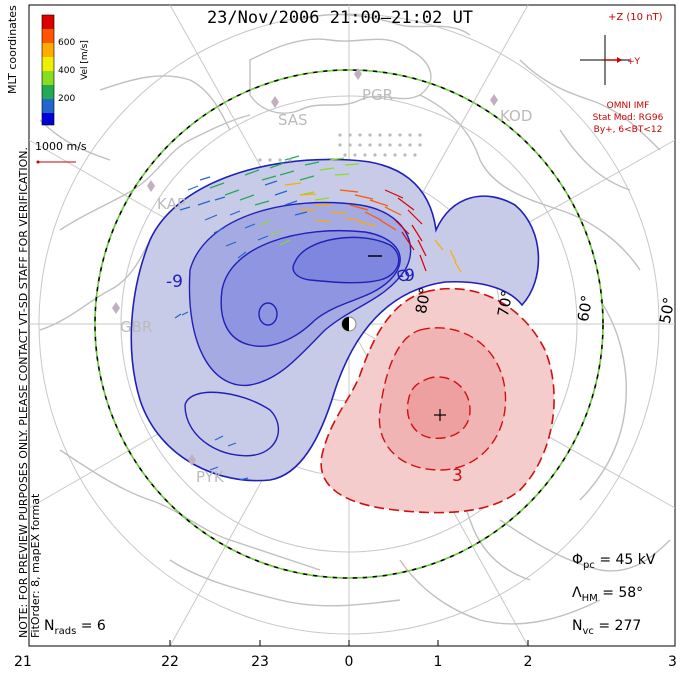  I want to click on negative-cell-minor, so click(232, 424).